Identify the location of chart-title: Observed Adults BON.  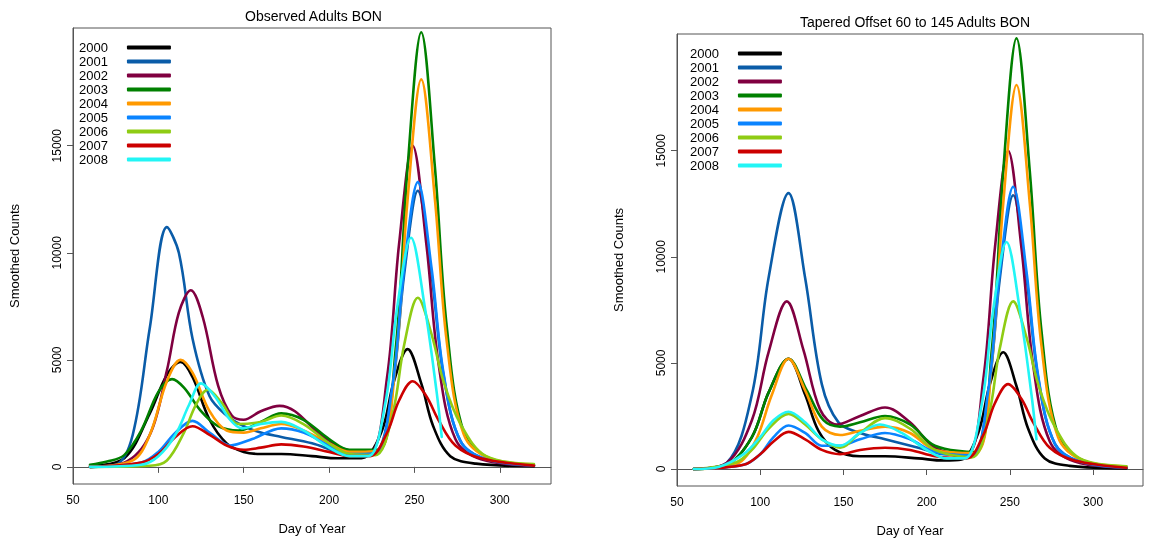
(313, 16).